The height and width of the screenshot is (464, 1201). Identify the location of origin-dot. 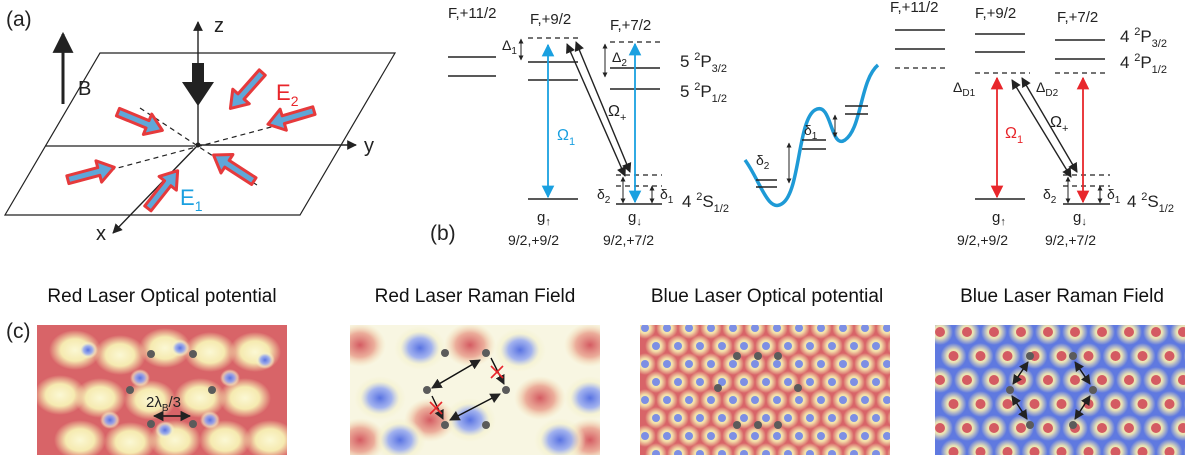
(198, 145).